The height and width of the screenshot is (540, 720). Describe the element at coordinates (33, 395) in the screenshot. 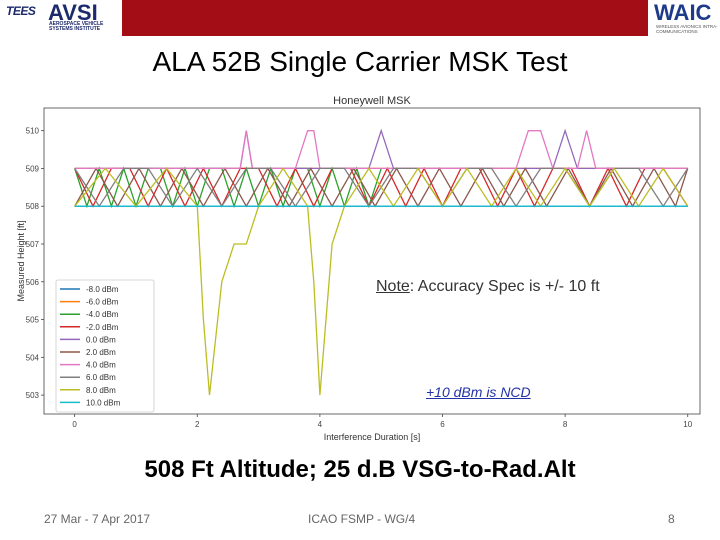

I see `y-tick-label: 503` at that location.